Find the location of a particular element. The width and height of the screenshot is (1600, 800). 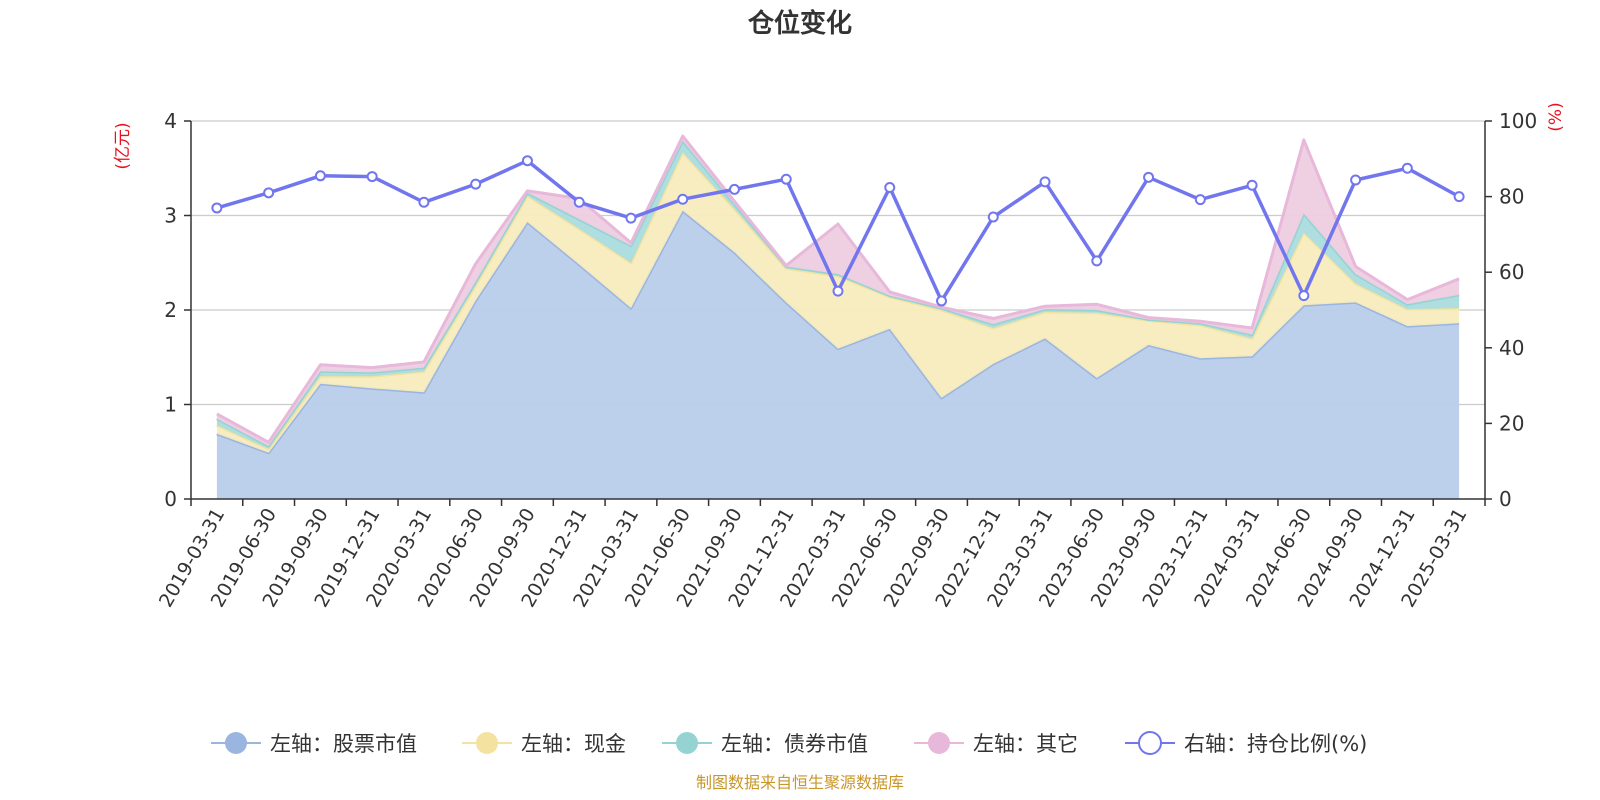

data-source-note: 制图数据来自恒生聚源数据库 is located at coordinates (800, 782).